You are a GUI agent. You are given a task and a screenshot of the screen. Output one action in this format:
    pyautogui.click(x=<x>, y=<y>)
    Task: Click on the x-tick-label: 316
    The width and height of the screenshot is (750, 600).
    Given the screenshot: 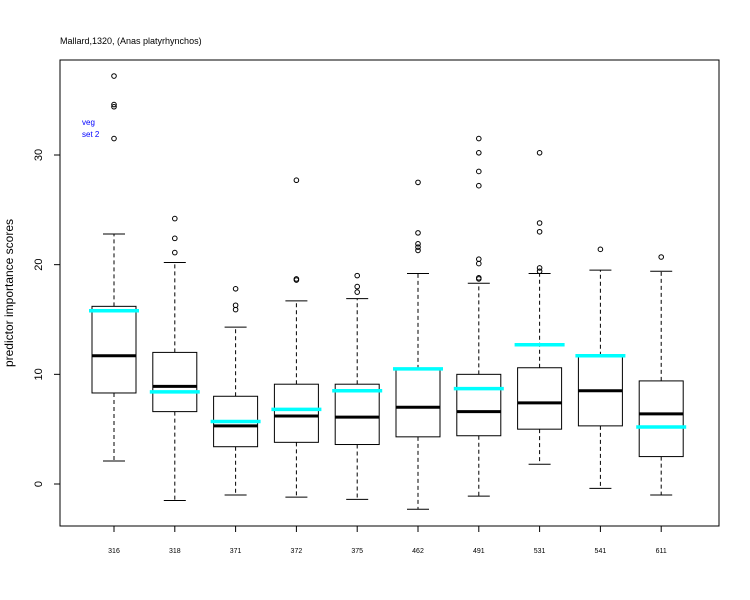 What is the action you would take?
    pyautogui.click(x=114, y=551)
    